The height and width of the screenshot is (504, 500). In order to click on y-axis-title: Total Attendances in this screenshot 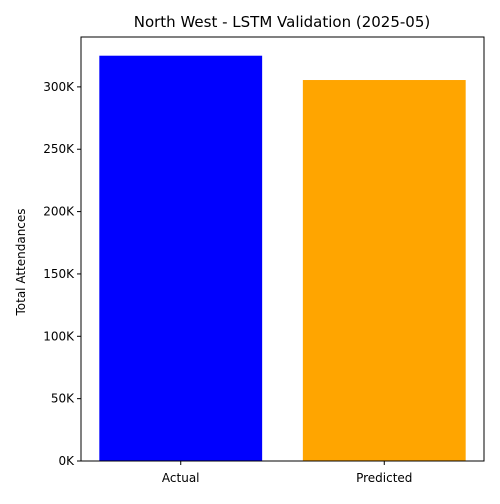, I will do `click(21, 262)`.